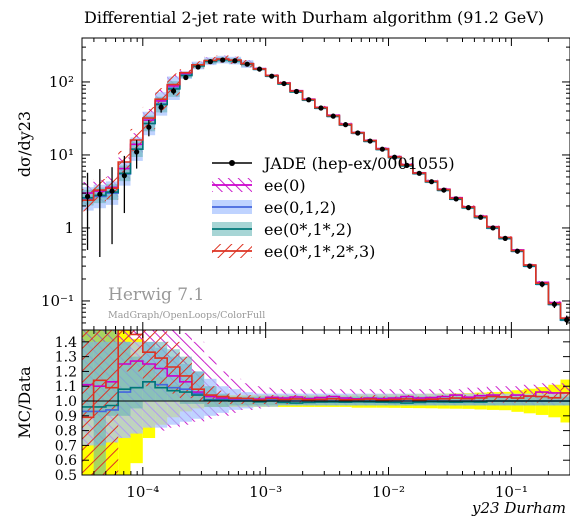 The image size is (570, 521). What do you see at coordinates (232, 163) in the screenshot?
I see `legend-marker` at bounding box center [232, 163].